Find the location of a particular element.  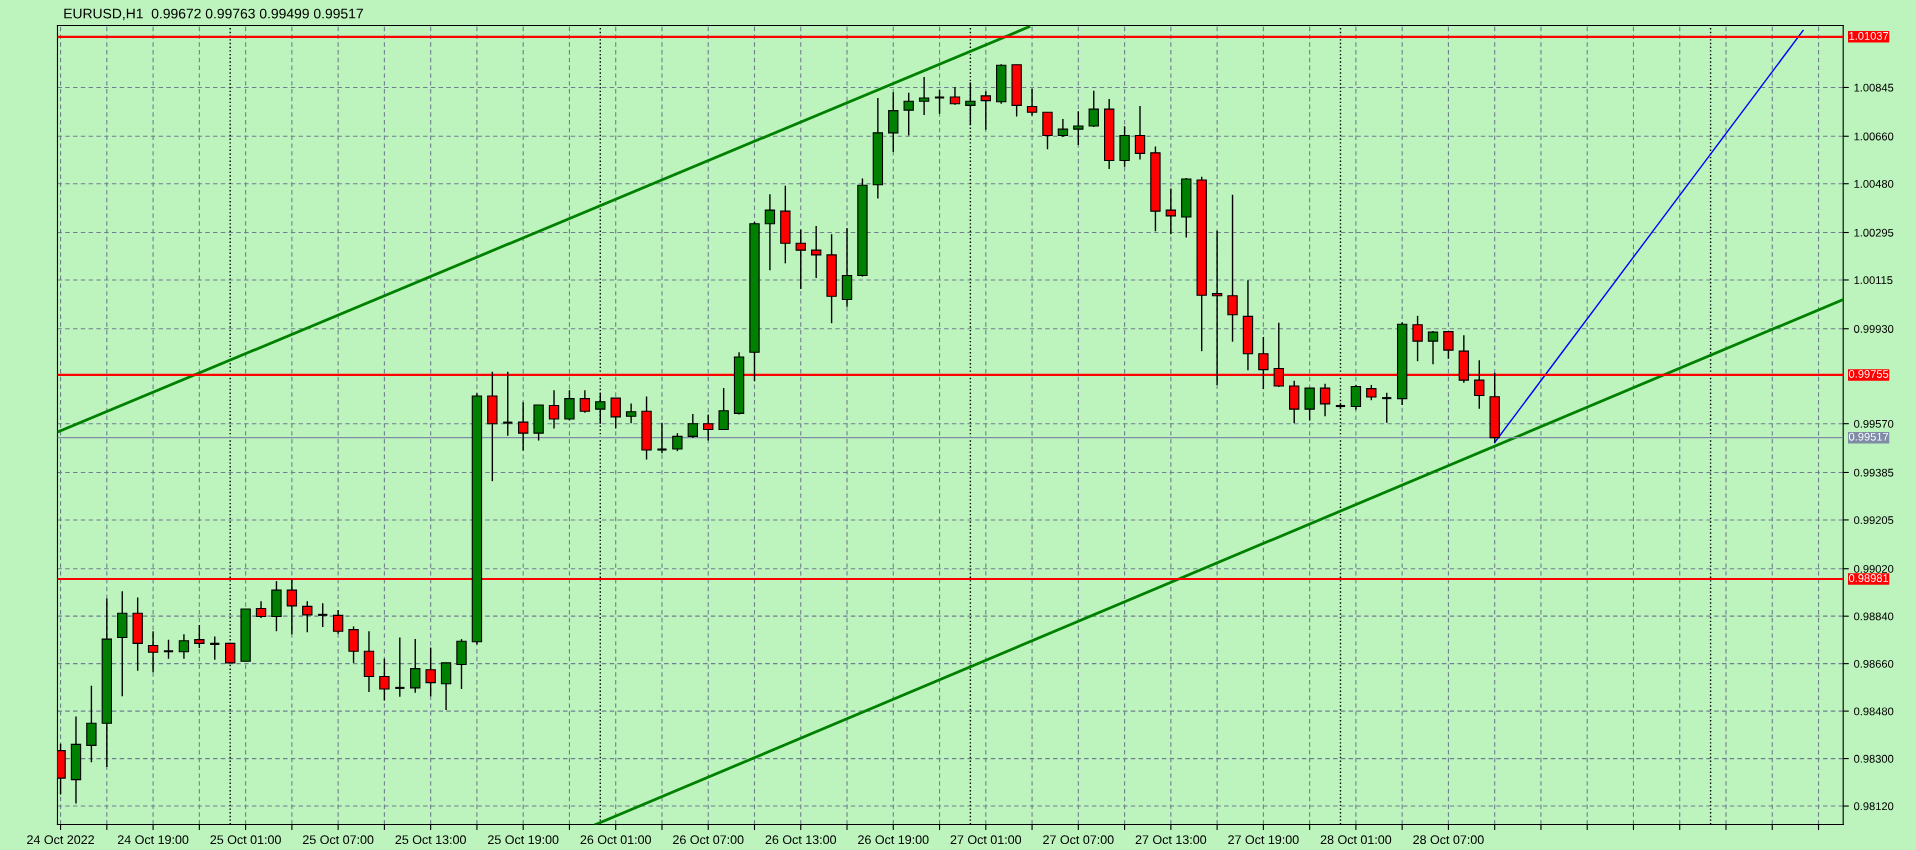

chart-title: EURUSD,H1 0.99672 0.99763 0.99499 0.99517 is located at coordinates (213, 14).